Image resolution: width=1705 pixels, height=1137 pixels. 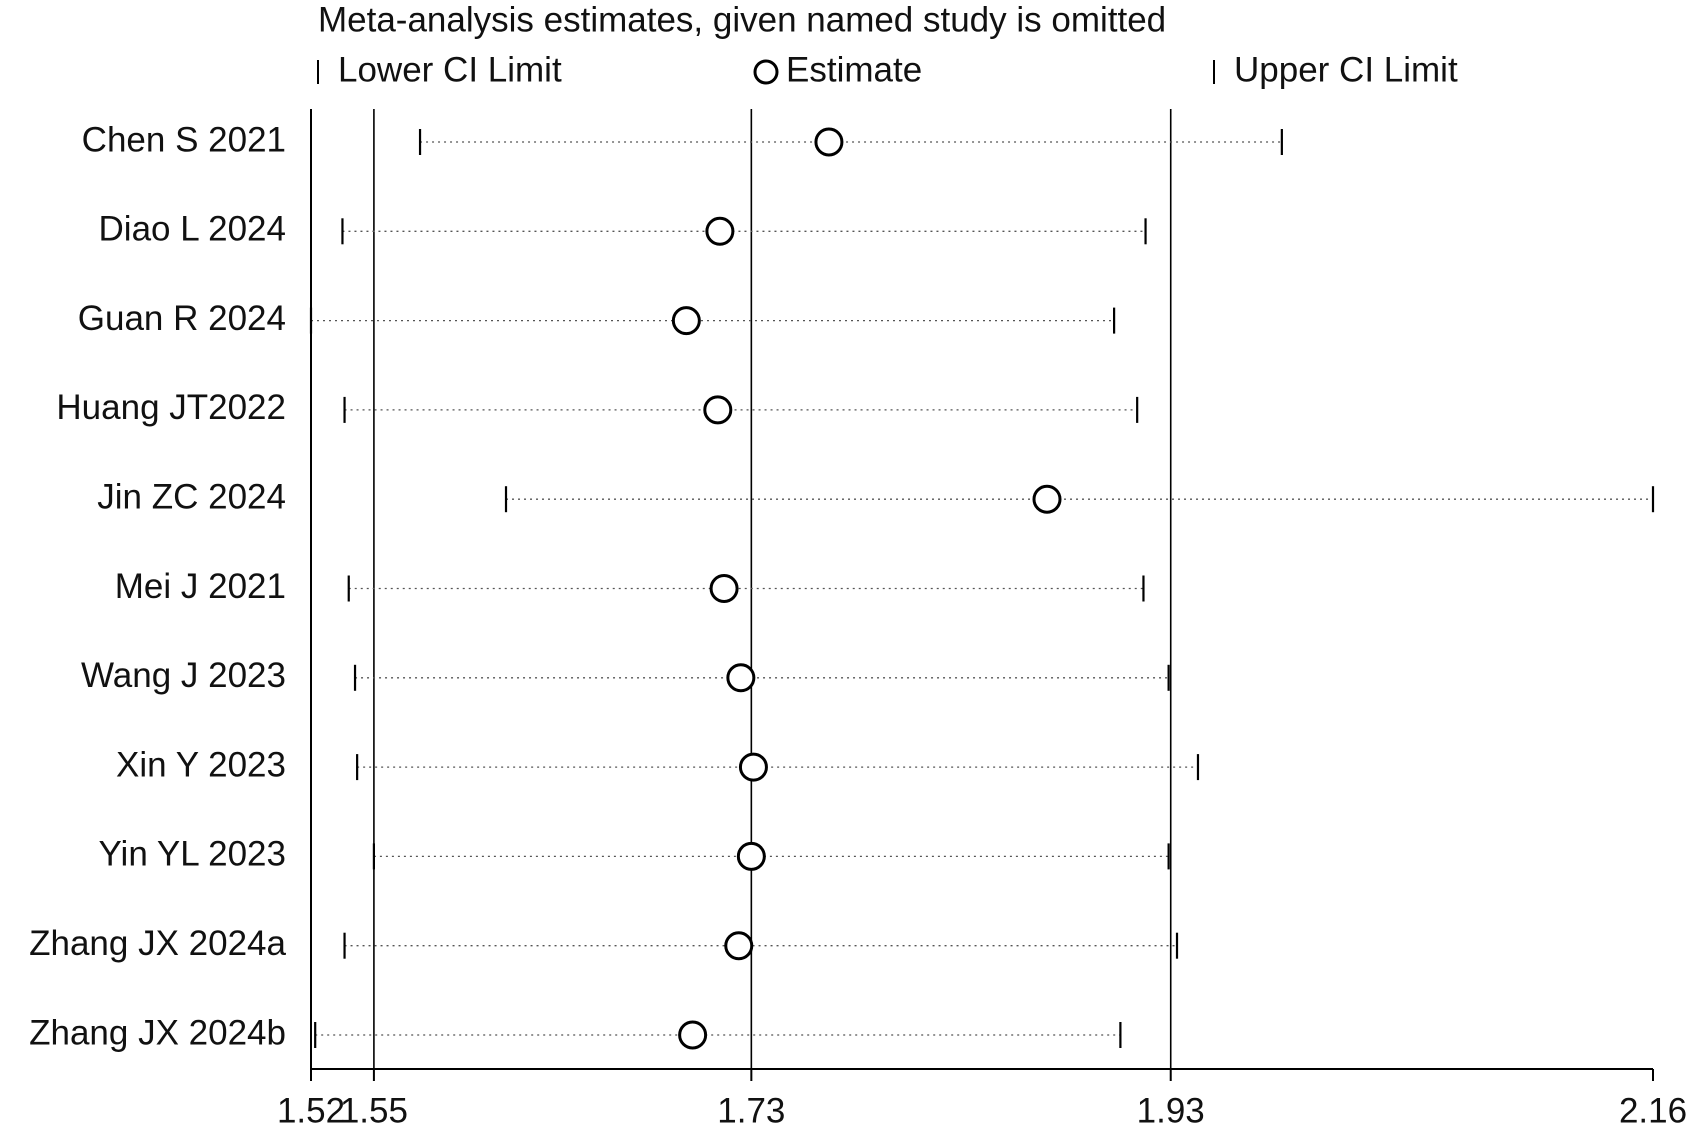 I want to click on legend-label: Estimate, so click(x=854, y=69).